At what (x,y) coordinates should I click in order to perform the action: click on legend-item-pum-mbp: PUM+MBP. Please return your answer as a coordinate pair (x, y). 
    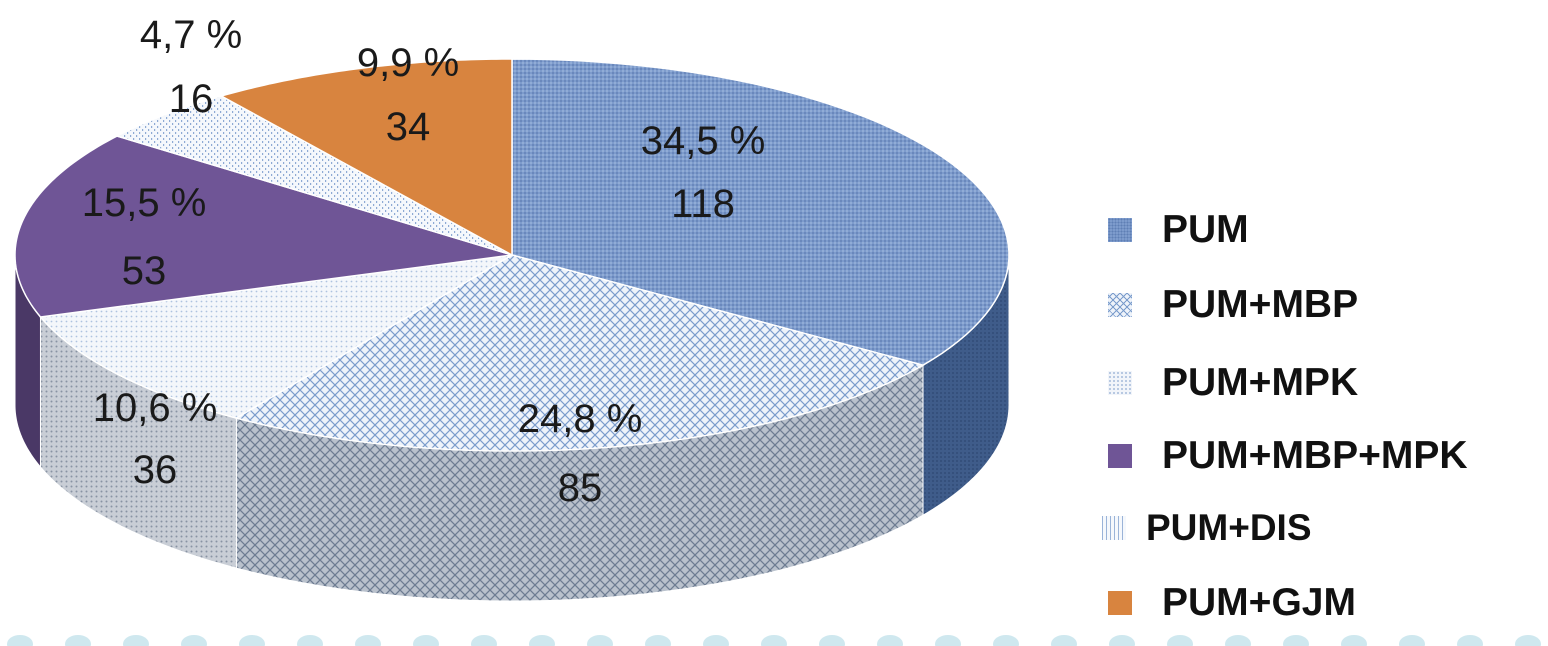
    Looking at the image, I should click on (1233, 305).